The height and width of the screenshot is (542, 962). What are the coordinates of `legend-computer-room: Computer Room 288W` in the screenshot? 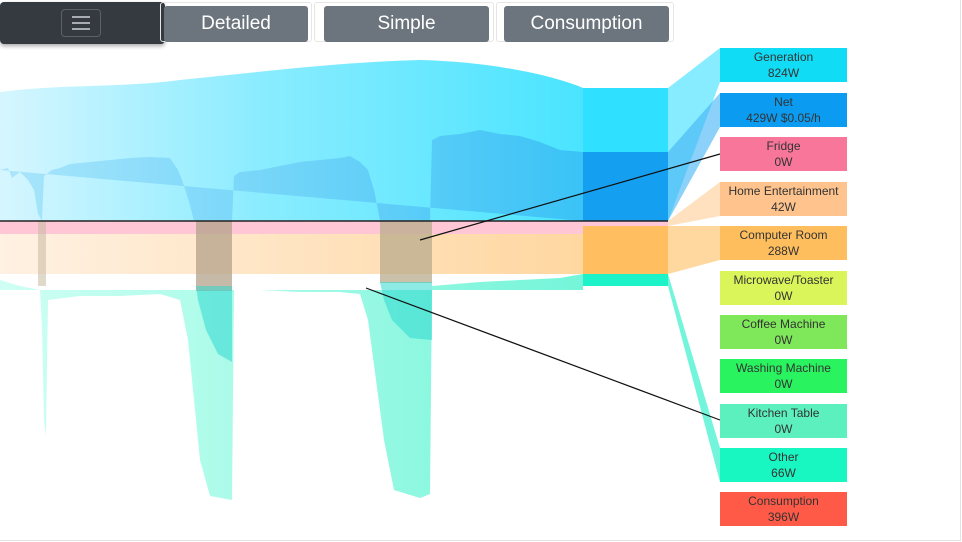 It's located at (783, 243).